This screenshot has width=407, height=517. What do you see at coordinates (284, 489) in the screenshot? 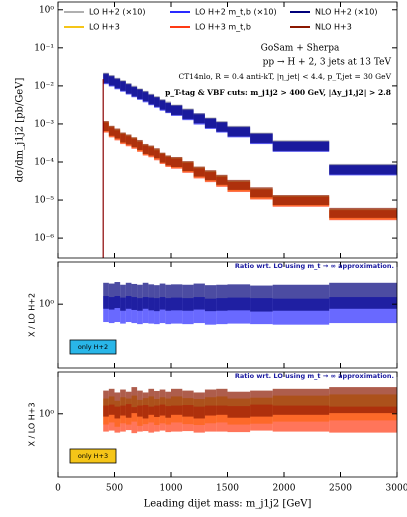
I see `x-tick-label: 2000` at bounding box center [284, 489].